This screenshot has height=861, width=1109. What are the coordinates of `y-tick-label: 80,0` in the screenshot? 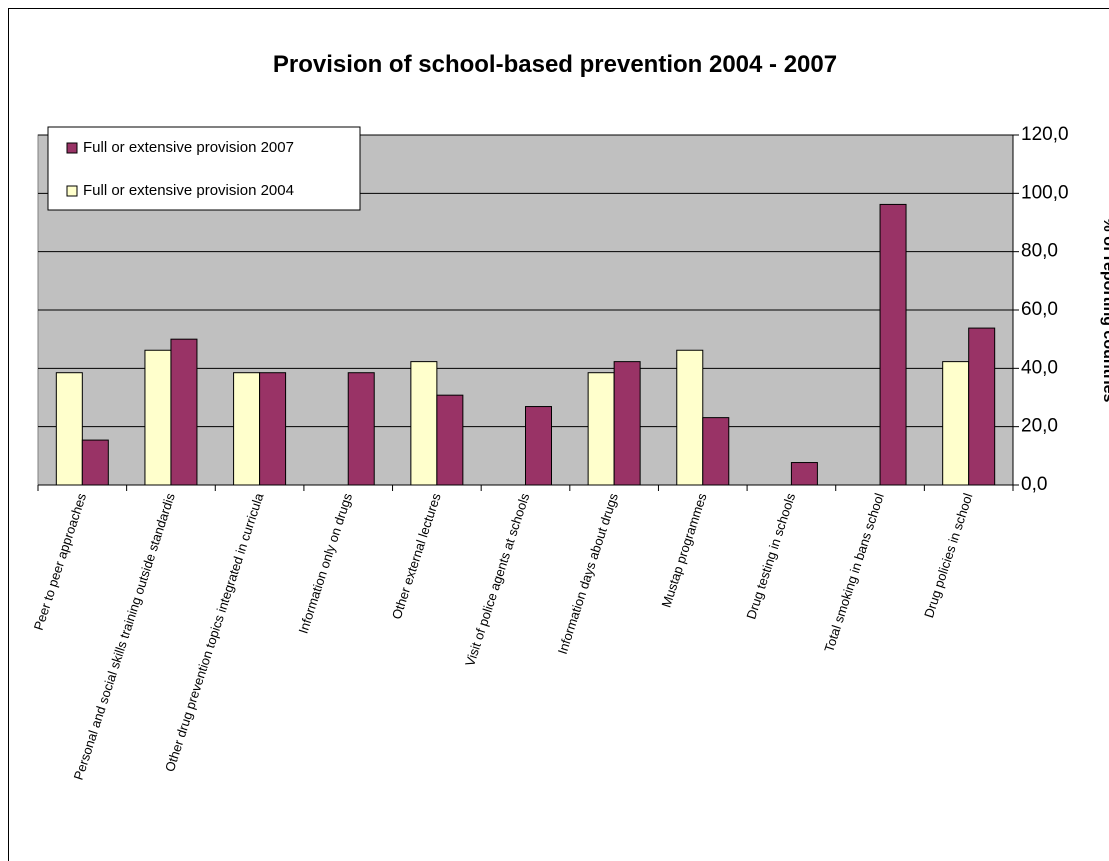 It's located at (1039, 251).